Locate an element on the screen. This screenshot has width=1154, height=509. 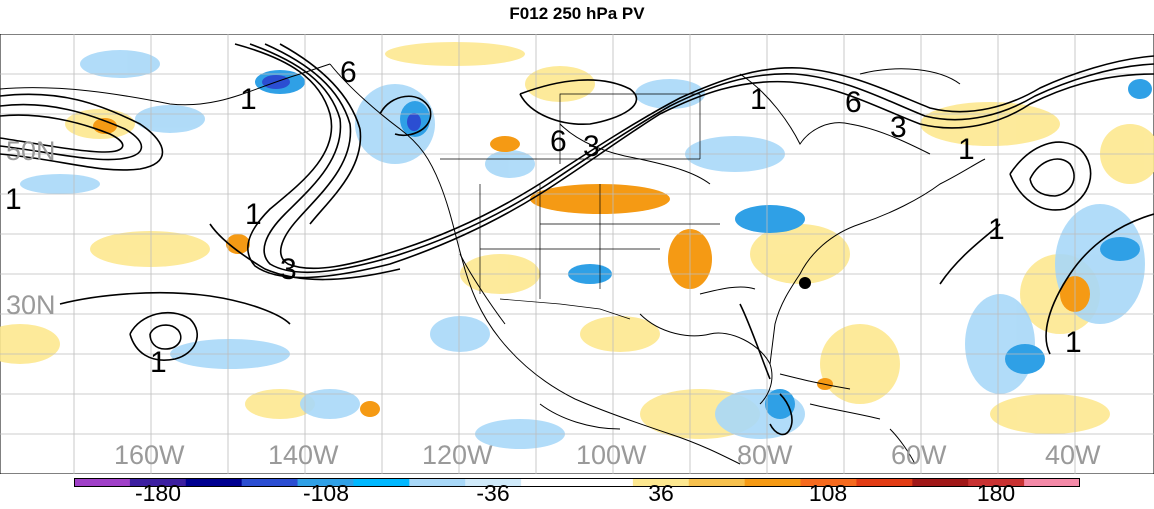
colorbar-tick-label: -36 is located at coordinates (493, 493).